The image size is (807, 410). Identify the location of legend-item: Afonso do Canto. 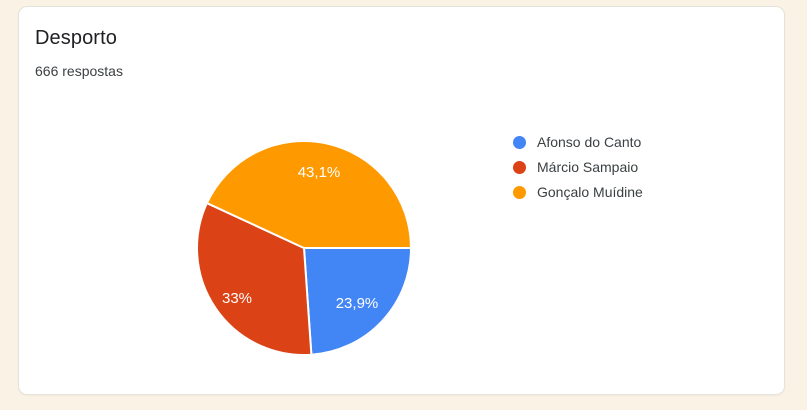
(633, 142).